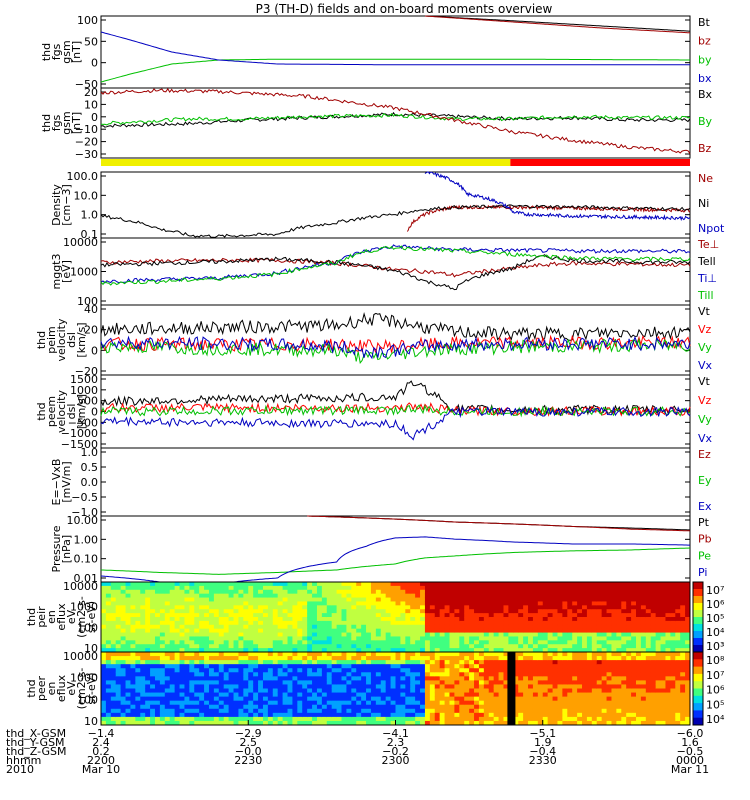  Describe the element at coordinates (698, 628) in the screenshot. I see `colorbar-swatch` at that location.